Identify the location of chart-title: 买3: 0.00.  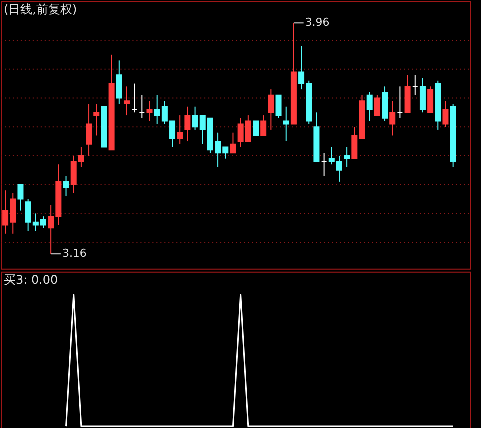
(31, 279).